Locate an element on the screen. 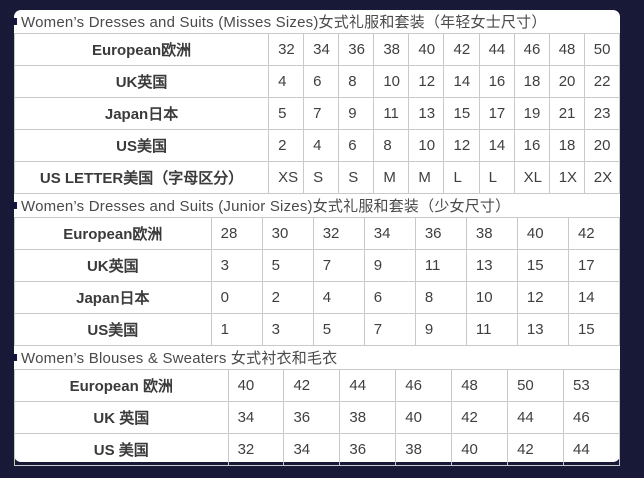 The image size is (644, 478). size-value-cell: 1 is located at coordinates (236, 329).